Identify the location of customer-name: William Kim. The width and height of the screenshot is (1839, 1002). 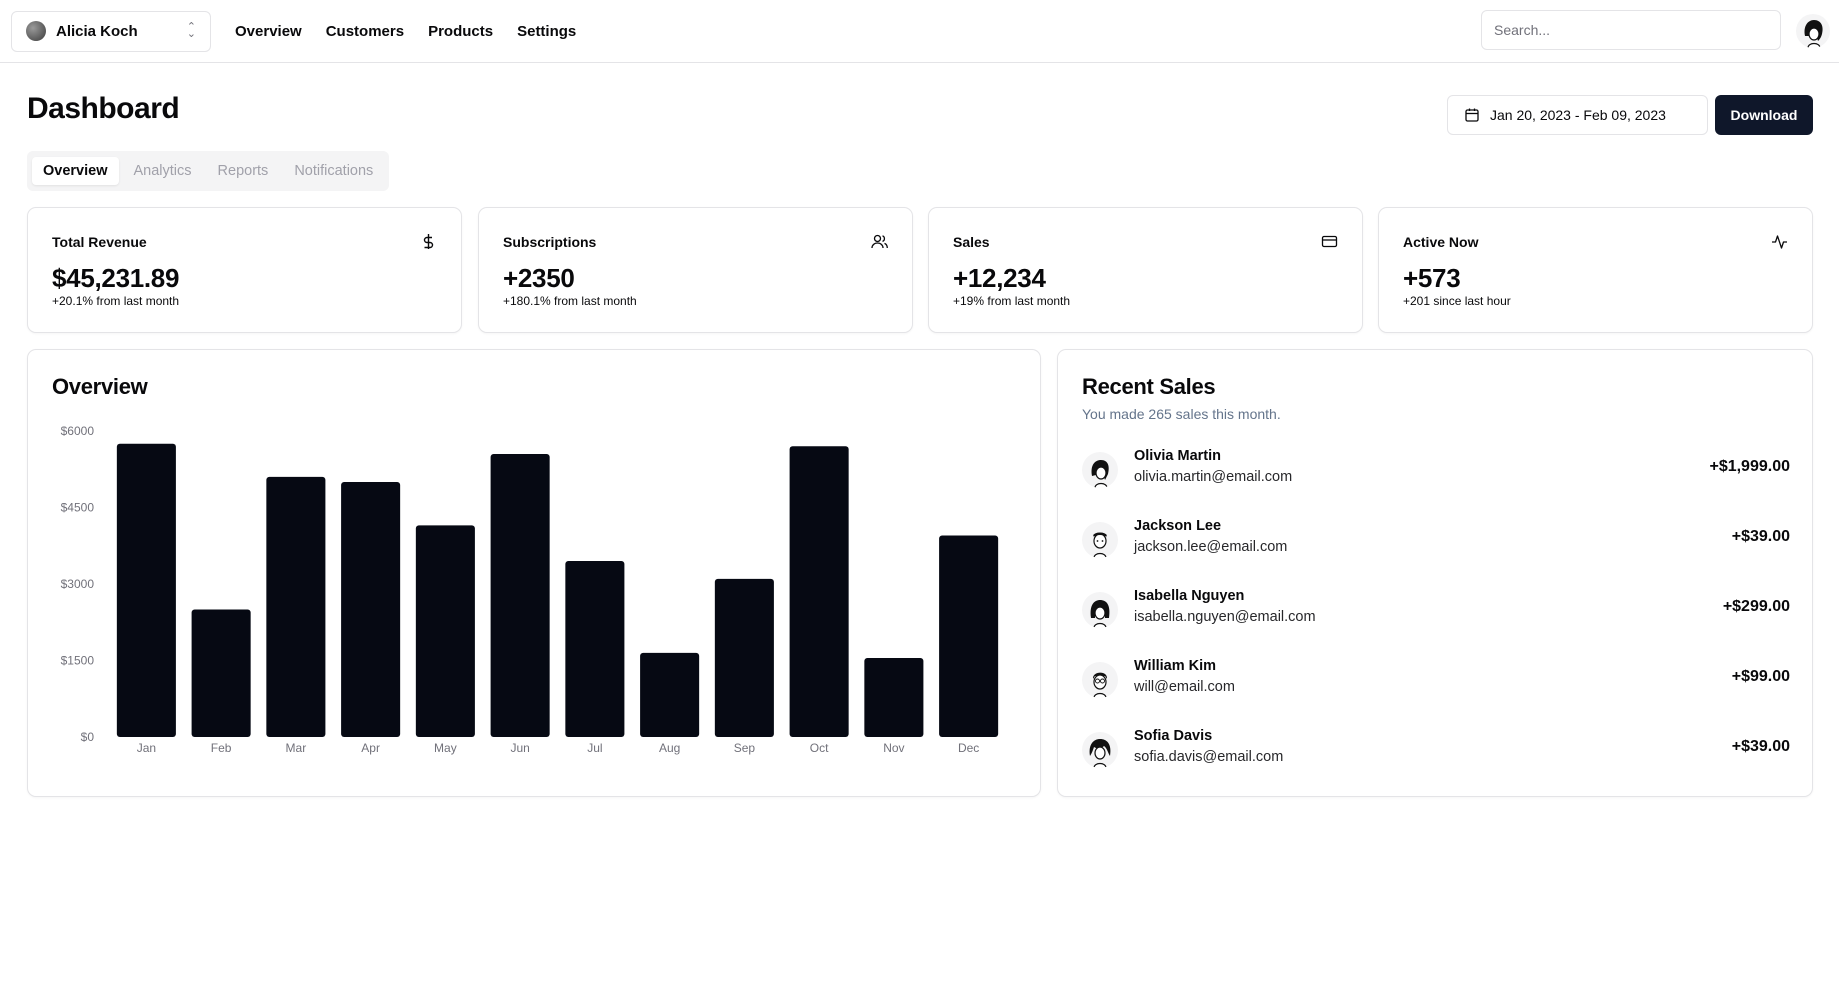
(1175, 666).